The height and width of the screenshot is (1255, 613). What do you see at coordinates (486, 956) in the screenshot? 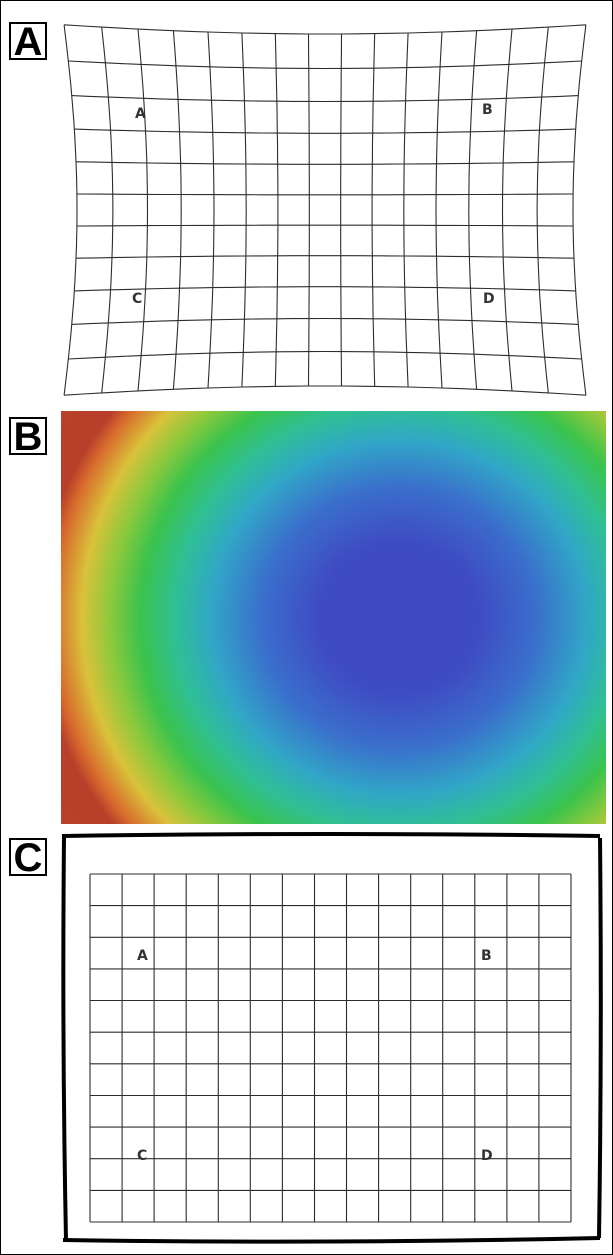
I see `panel-c-label-b: B` at bounding box center [486, 956].